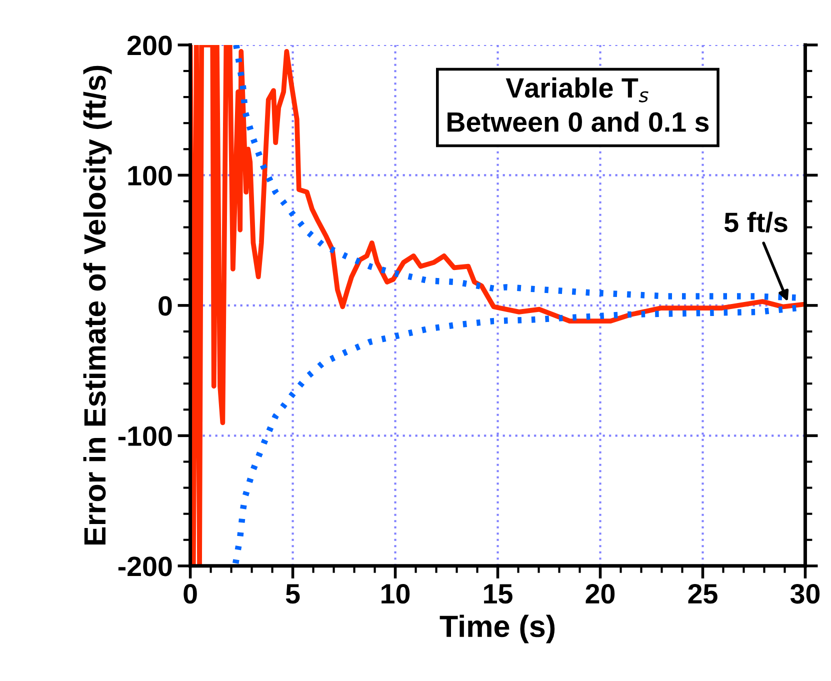 This screenshot has height=681, width=831. Describe the element at coordinates (703, 594) in the screenshot. I see `x-tick-label: 25` at that location.